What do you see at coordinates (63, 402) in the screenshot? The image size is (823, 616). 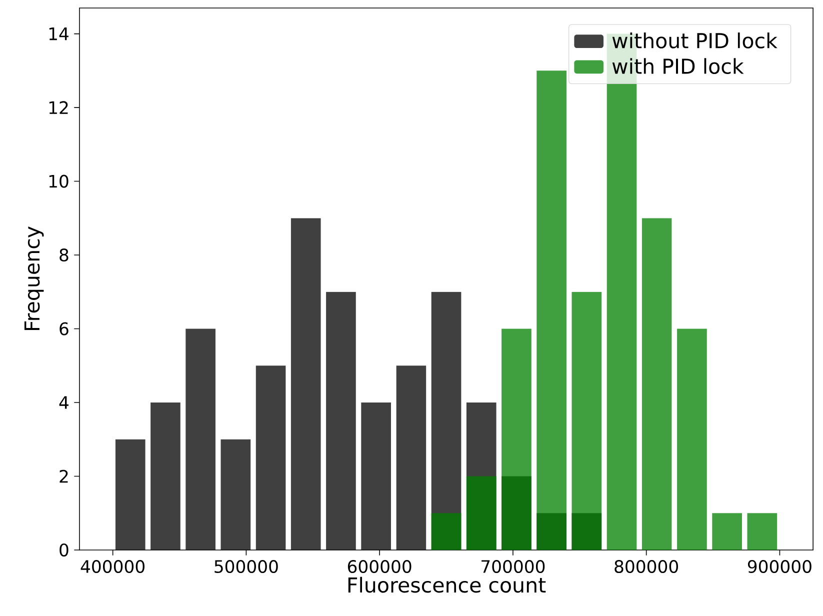 I see `y-tick-label: 4` at bounding box center [63, 402].